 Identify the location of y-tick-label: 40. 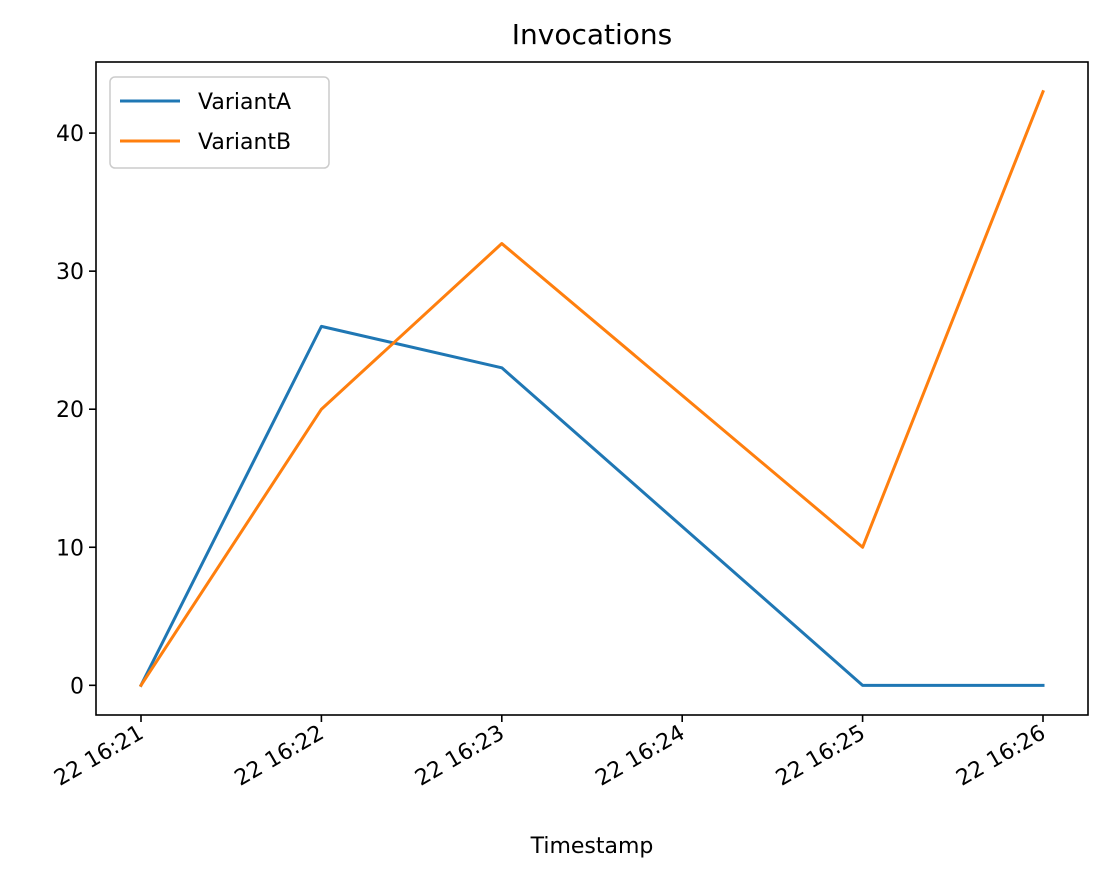
(70, 134).